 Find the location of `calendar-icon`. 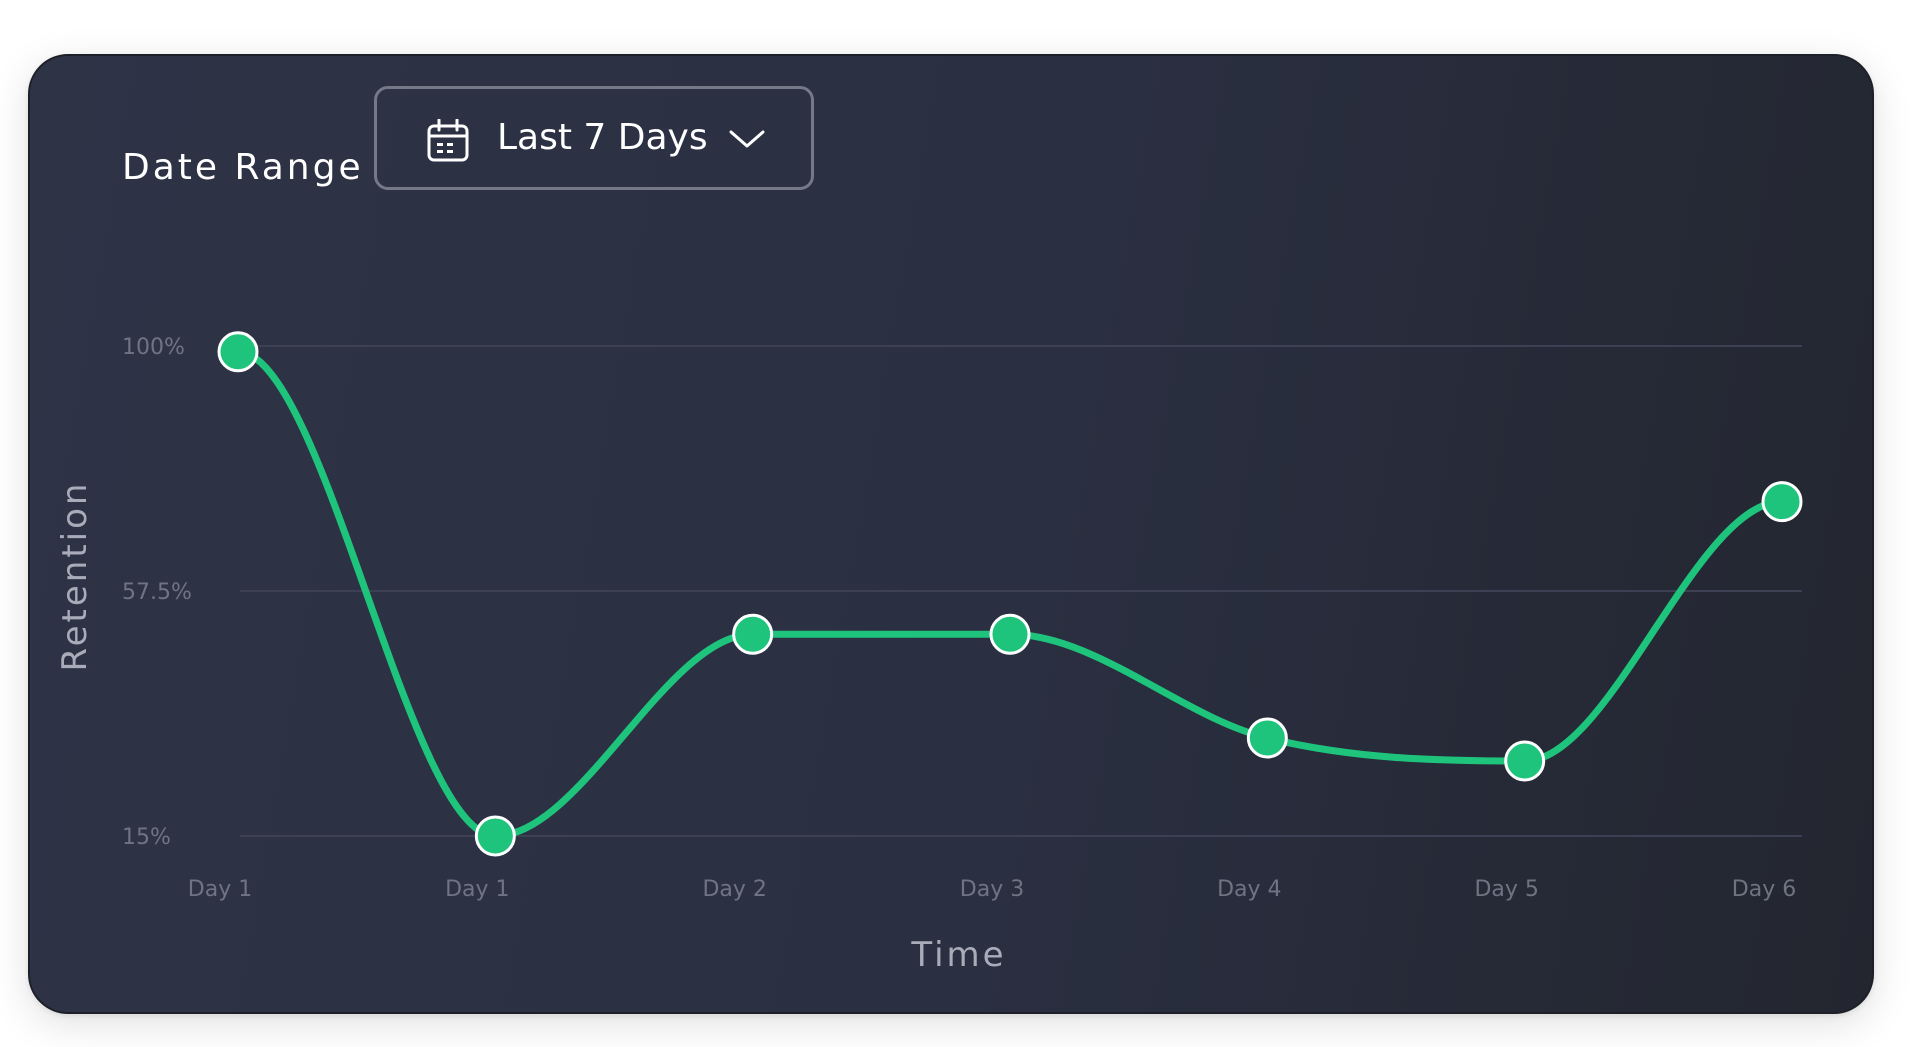

calendar-icon is located at coordinates (448, 140).